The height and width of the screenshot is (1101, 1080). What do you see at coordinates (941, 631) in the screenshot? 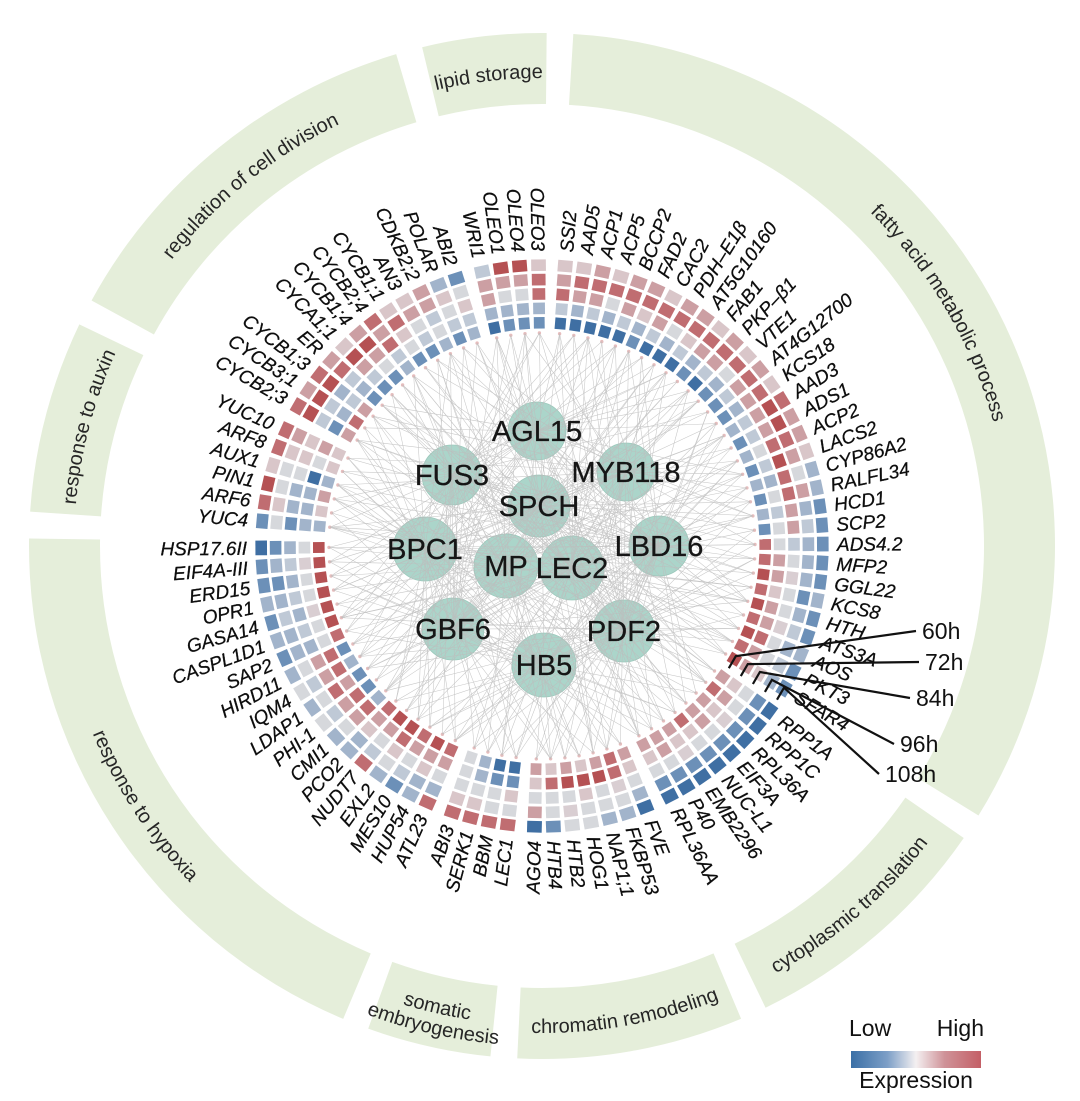
I see `svg-text: 60h` at bounding box center [941, 631].